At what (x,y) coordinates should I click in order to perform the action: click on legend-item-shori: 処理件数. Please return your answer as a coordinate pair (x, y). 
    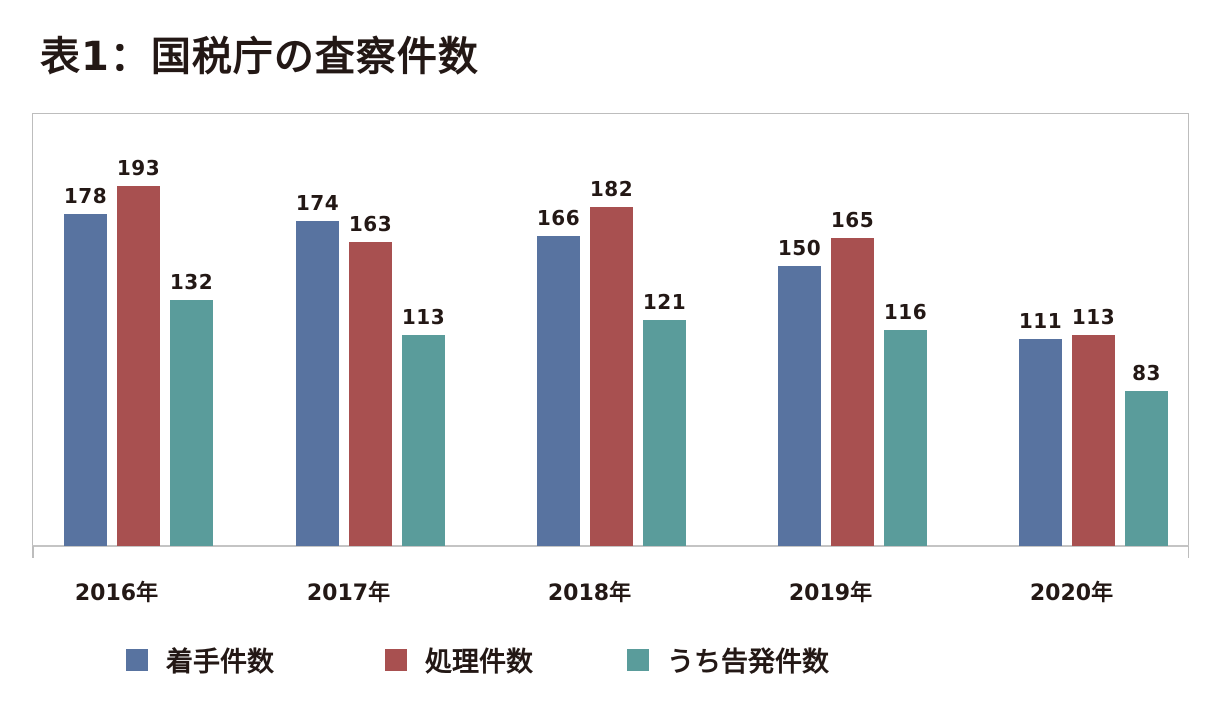
    Looking at the image, I should click on (459, 659).